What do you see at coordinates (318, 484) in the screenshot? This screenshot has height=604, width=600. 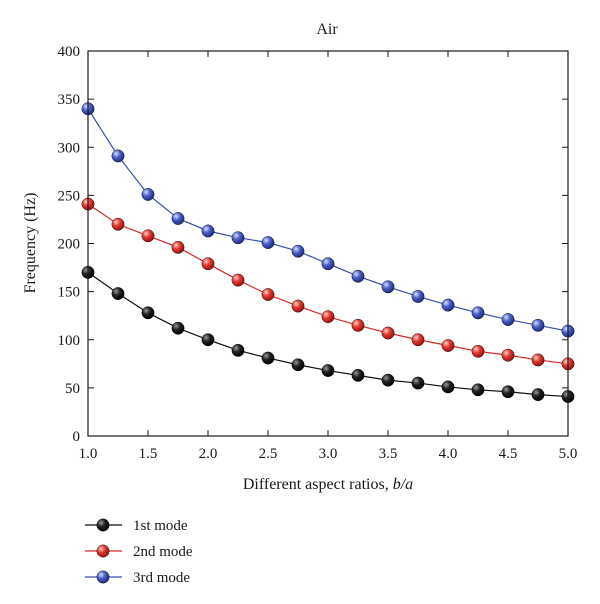 I see `x-axis-title-text: Different aspect ratios,` at bounding box center [318, 484].